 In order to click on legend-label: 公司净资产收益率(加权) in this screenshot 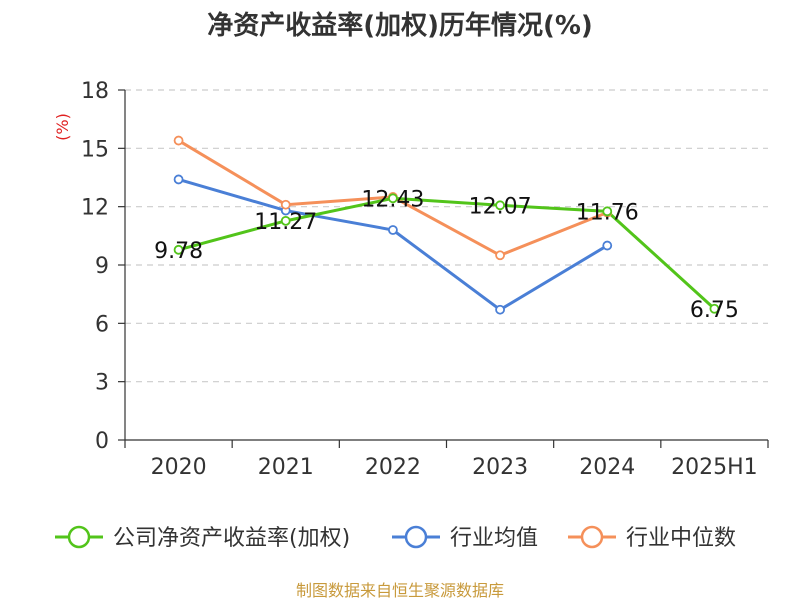, I will do `click(231, 538)`.